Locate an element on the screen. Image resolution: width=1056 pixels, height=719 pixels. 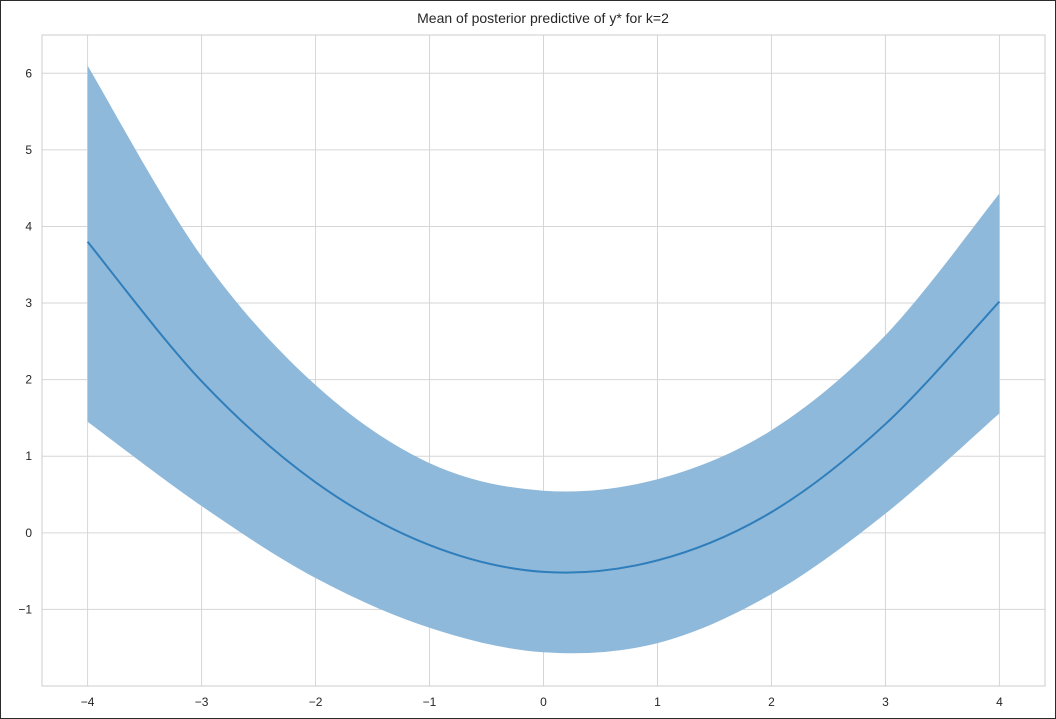
x-tick-label: 2 is located at coordinates (771, 702).